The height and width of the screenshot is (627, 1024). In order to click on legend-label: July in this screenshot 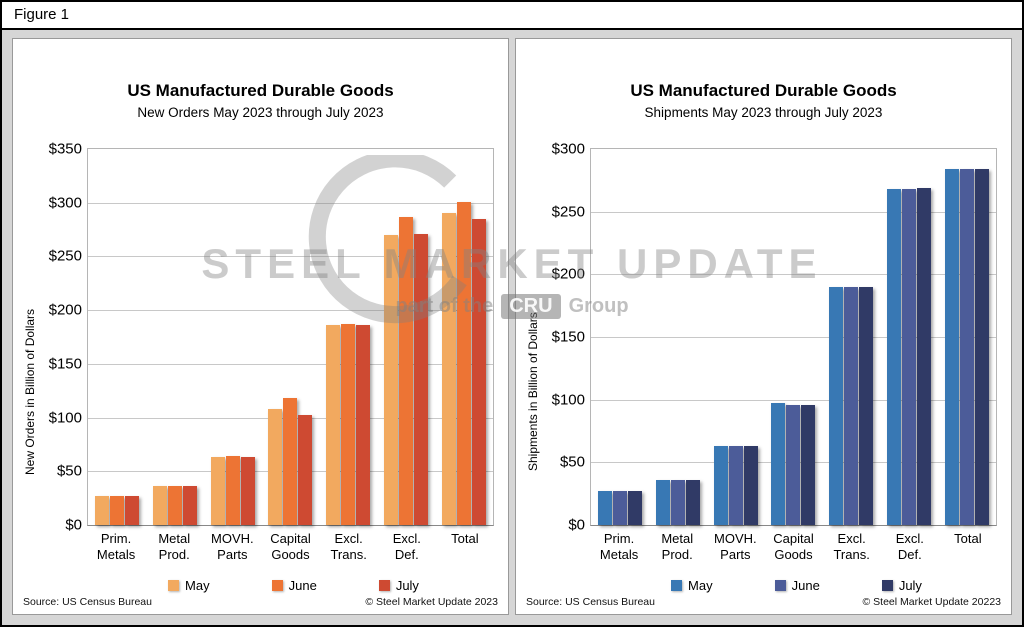, I will do `click(407, 585)`.